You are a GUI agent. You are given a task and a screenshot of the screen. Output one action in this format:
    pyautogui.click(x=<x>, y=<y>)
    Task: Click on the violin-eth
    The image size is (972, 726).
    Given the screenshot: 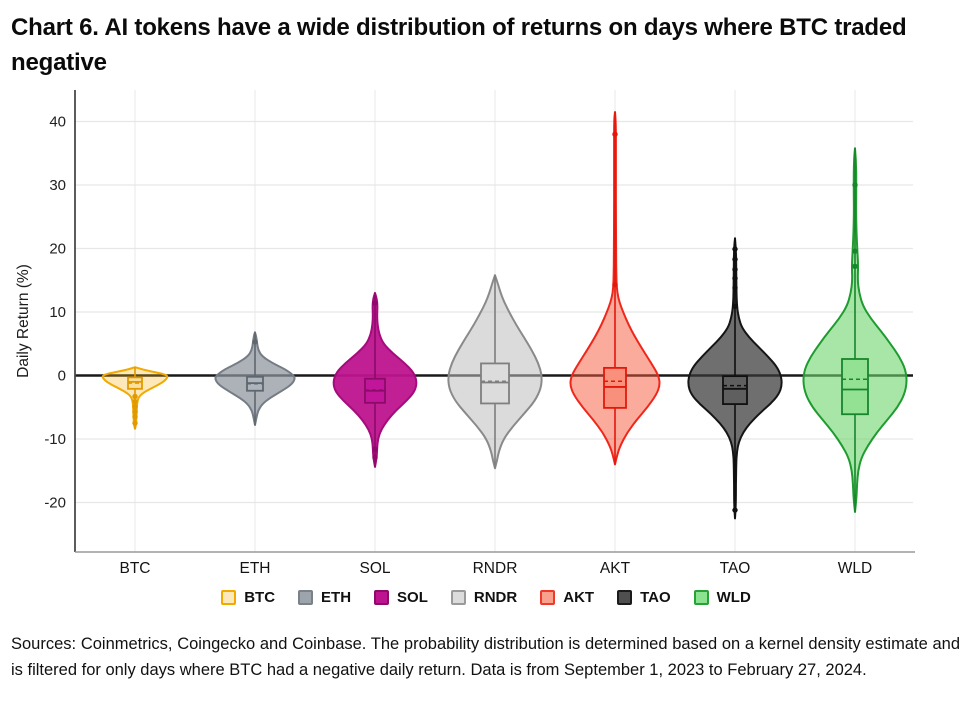 What is the action you would take?
    pyautogui.click(x=255, y=378)
    